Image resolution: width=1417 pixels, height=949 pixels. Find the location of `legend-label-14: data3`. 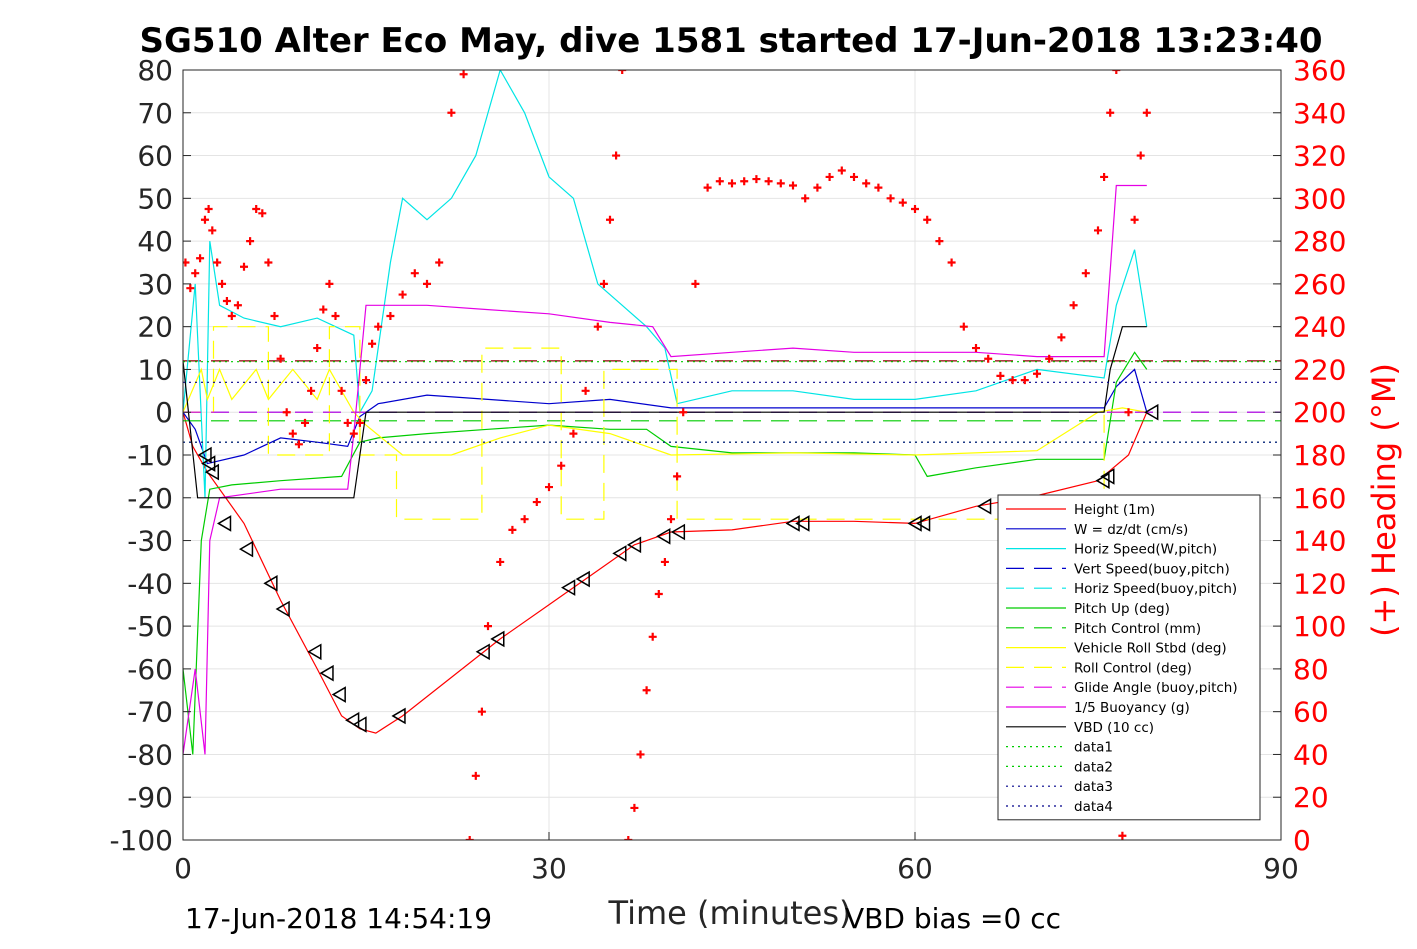

legend-label-14: data3 is located at coordinates (1093, 787).